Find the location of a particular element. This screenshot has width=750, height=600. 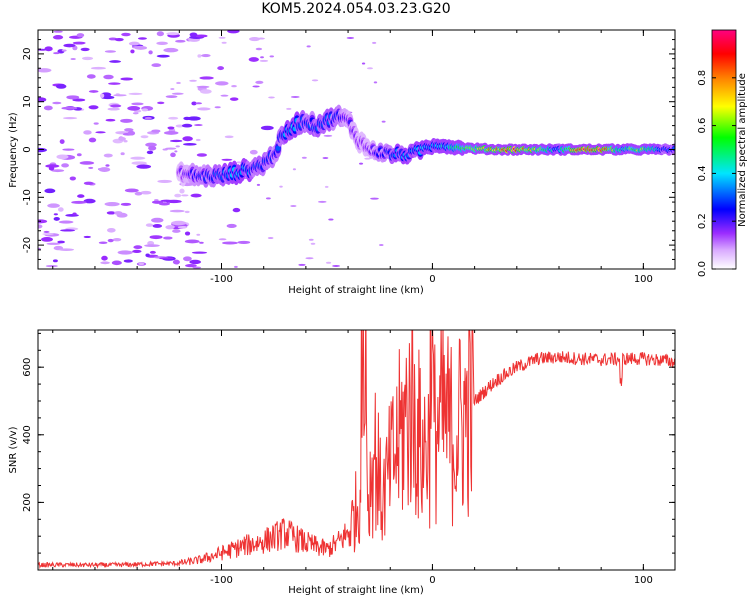

y-tick-label: 20 is located at coordinates (27, 54).